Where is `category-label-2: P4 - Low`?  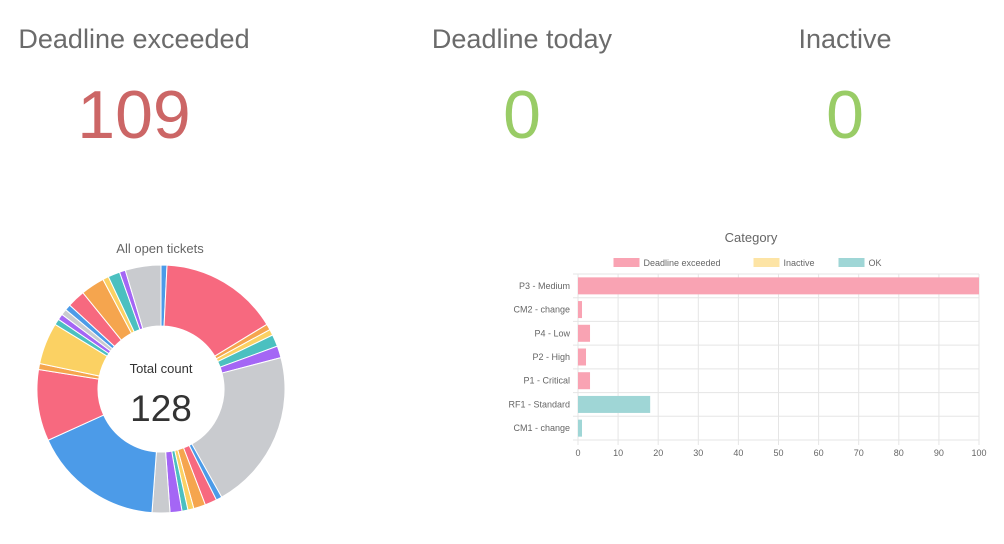
category-label-2: P4 - Low is located at coordinates (552, 333).